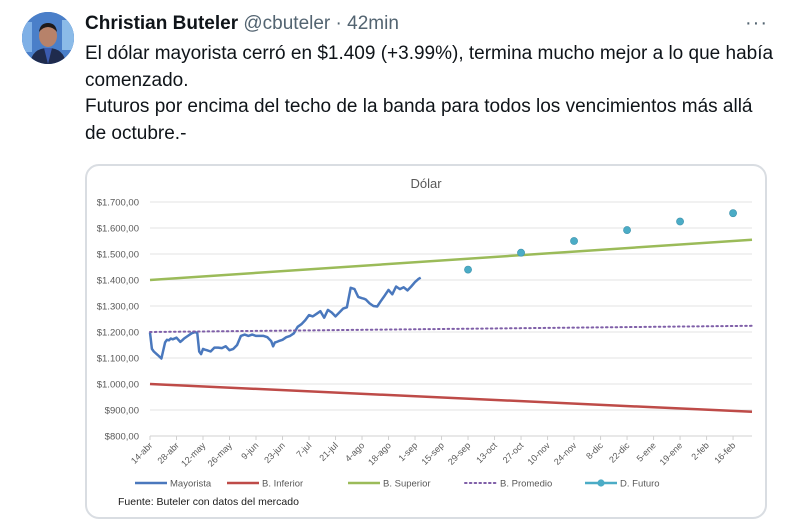 This screenshot has width=790, height=519. Describe the element at coordinates (451, 328) in the screenshot. I see `series-b-promedio-line` at that location.